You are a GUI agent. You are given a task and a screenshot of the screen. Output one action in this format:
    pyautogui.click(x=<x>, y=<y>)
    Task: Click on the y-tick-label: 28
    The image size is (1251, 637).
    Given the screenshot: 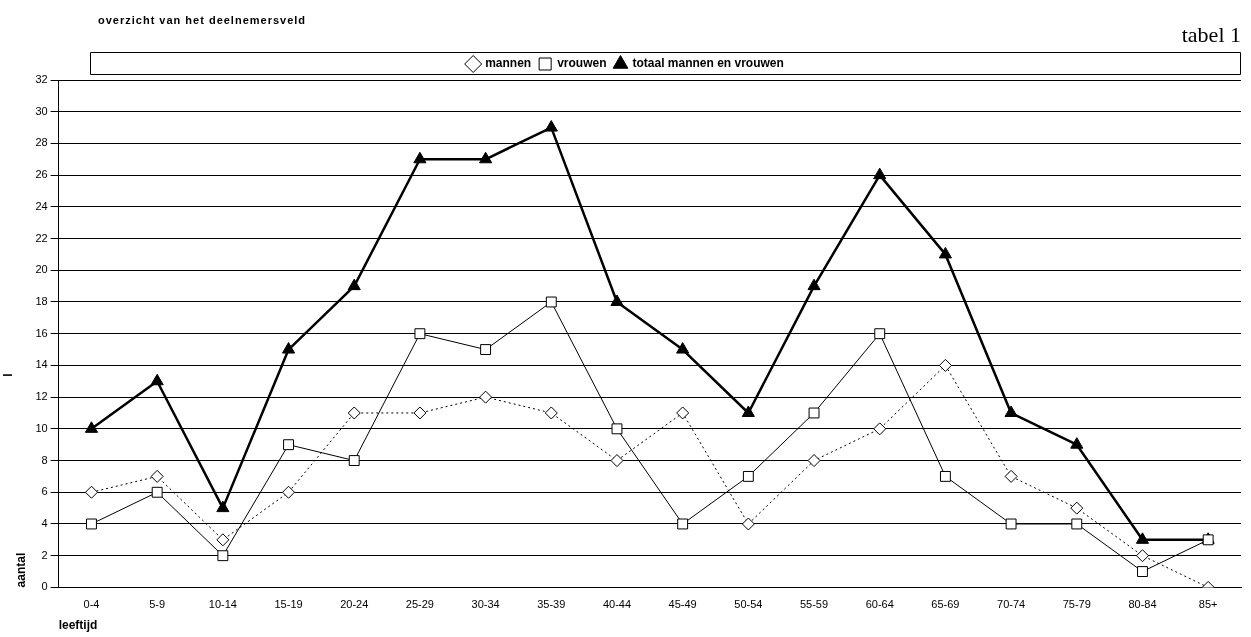 What is the action you would take?
    pyautogui.click(x=41, y=142)
    